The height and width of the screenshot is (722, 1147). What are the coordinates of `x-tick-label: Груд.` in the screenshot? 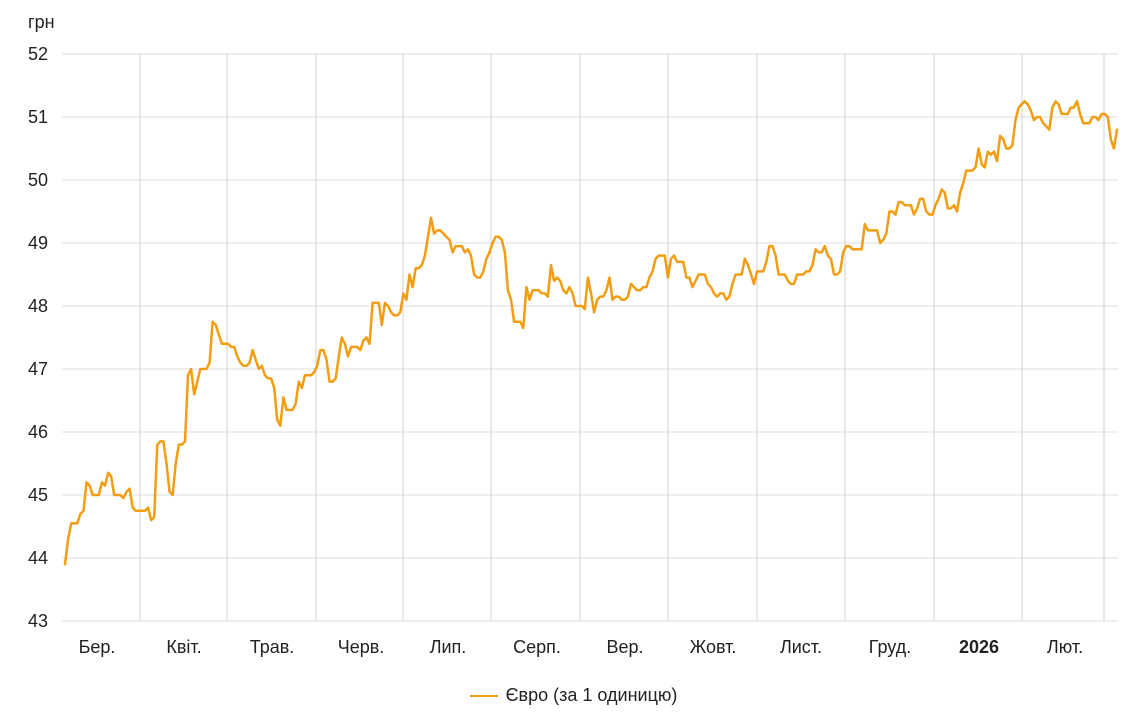 It's located at (890, 647).